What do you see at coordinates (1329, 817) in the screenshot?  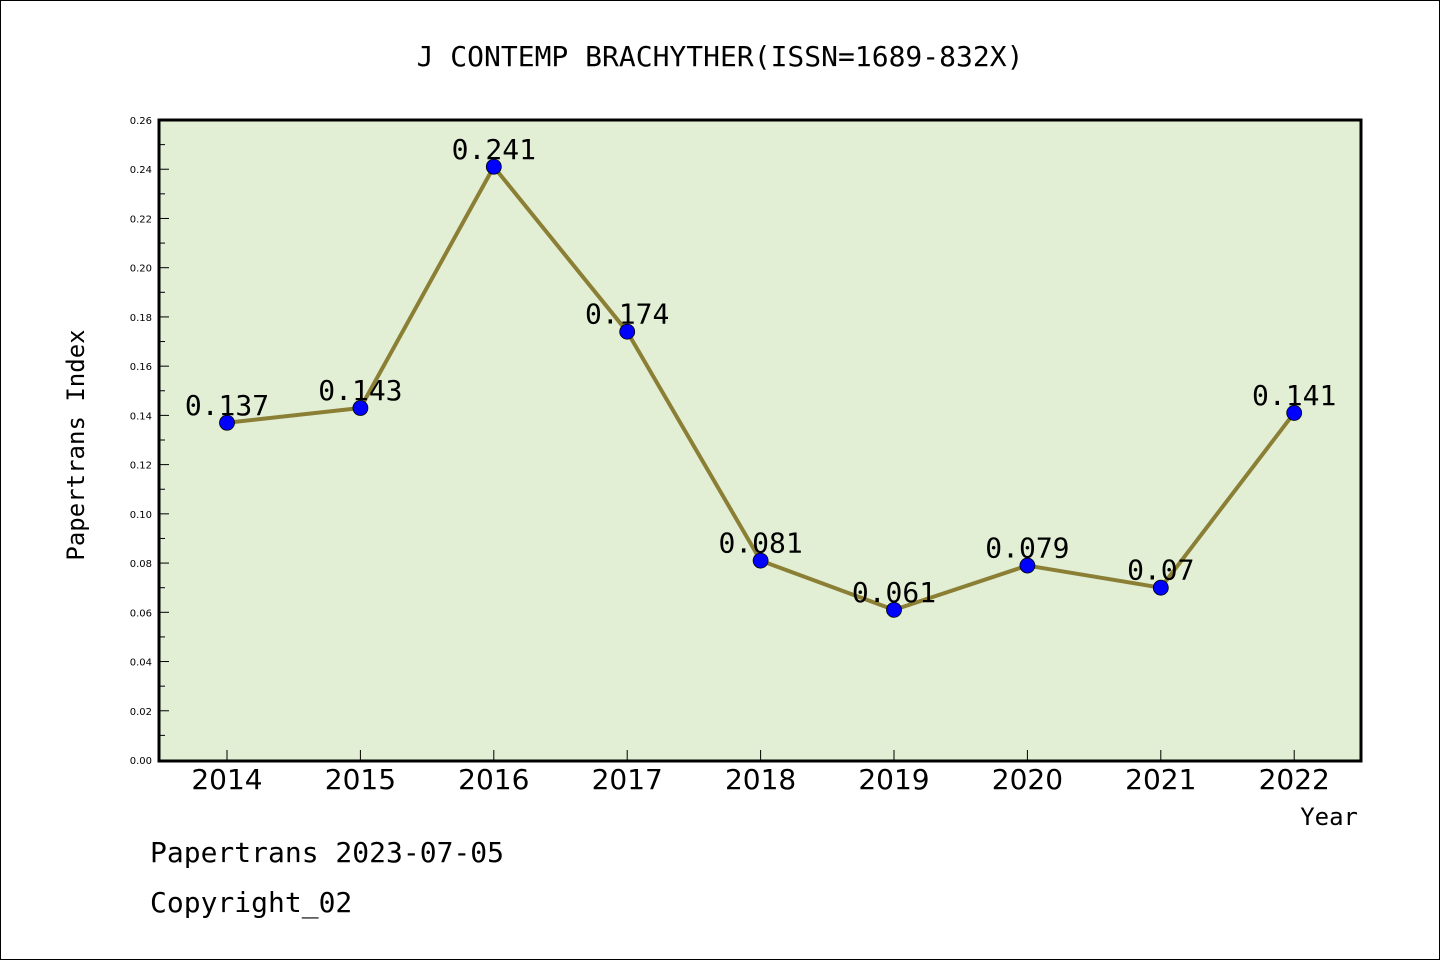 I see `x-axis-label: Year` at bounding box center [1329, 817].